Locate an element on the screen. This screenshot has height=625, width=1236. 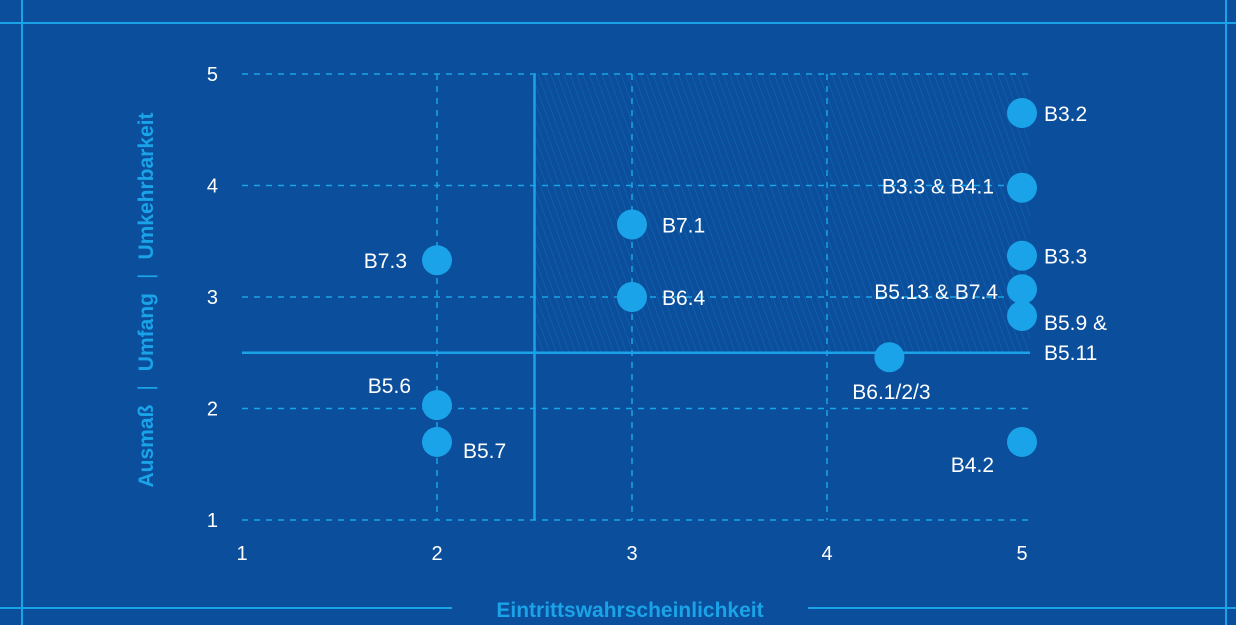
y-axis-label: Ausmaß | Umfang | Umkehrbarkeit is located at coordinates (146, 299).